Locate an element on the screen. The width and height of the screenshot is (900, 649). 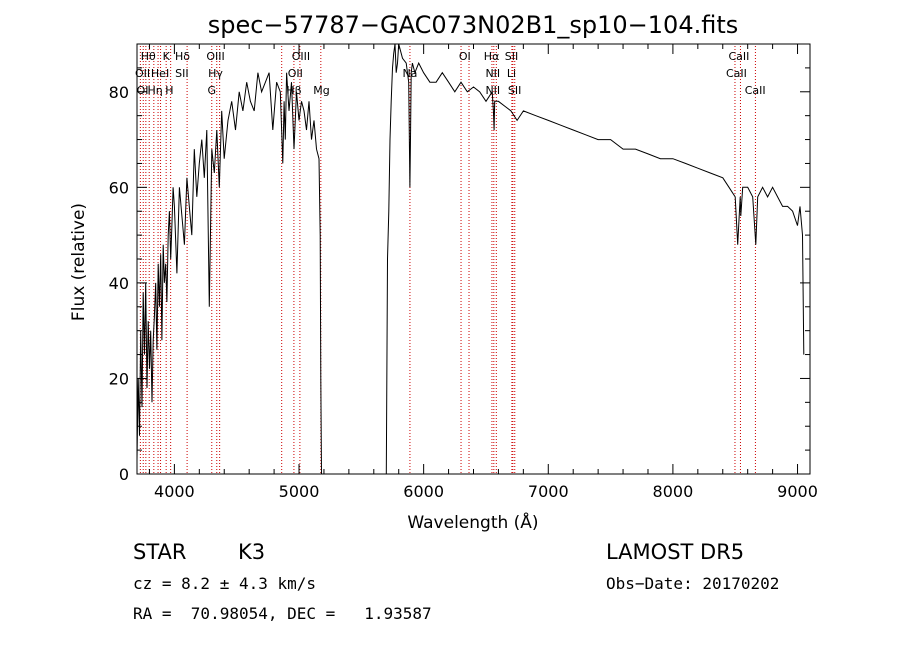
chart-title: spec−57787−GAC073N02B1_sp10−104.fits is located at coordinates (473, 25).